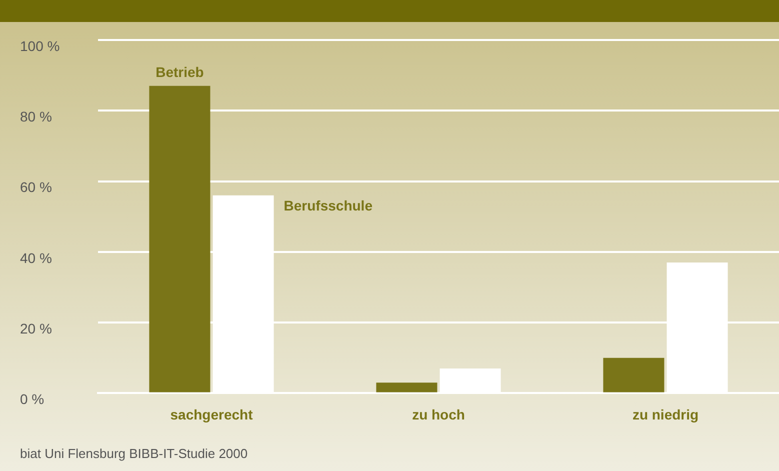  What do you see at coordinates (36, 258) in the screenshot?
I see `y-tick-label: 40 %` at bounding box center [36, 258].